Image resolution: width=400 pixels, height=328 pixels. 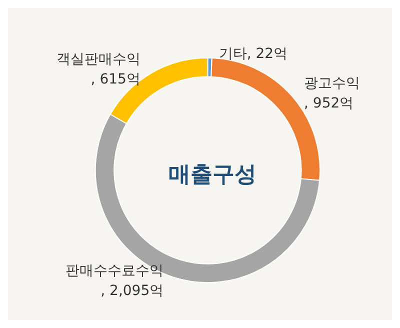 I want to click on slice-label: 판매수수료수익, so click(x=115, y=271).